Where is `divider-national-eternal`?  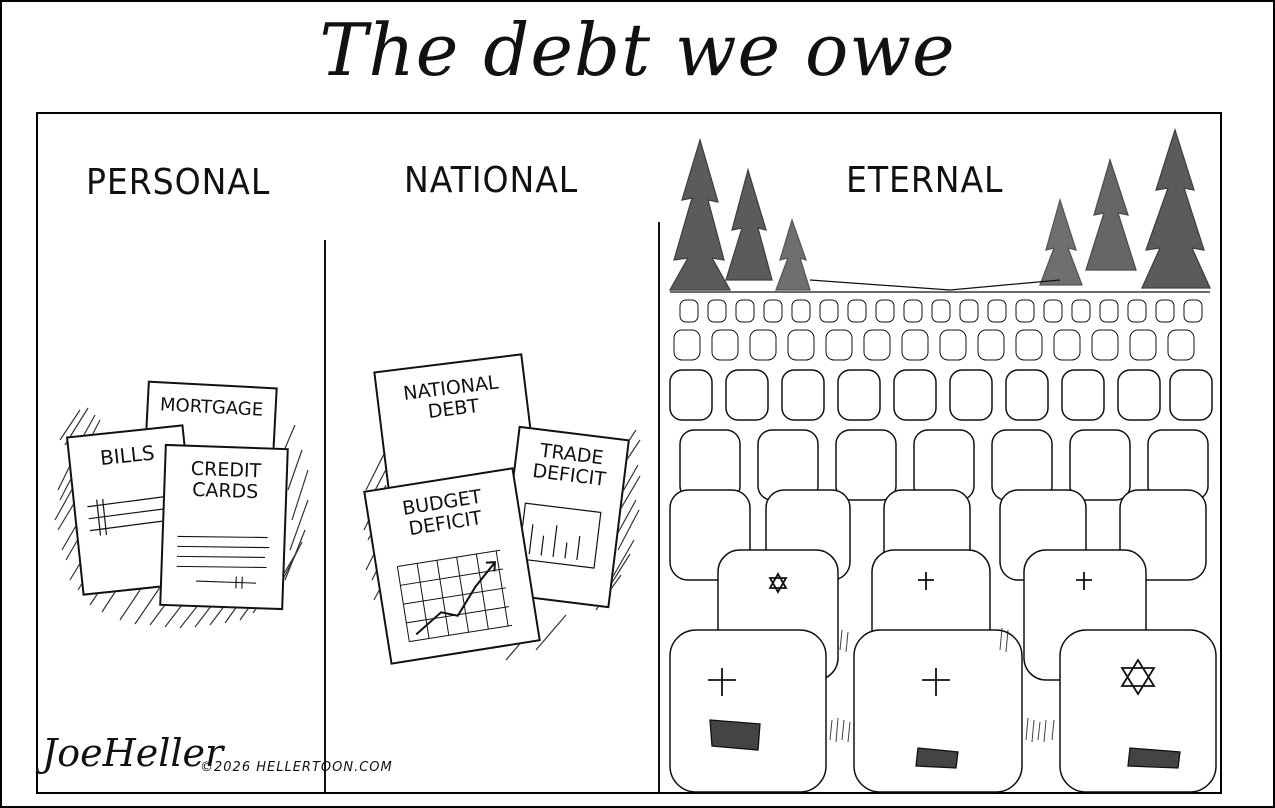
divider-national-eternal is located at coordinates (659, 507).